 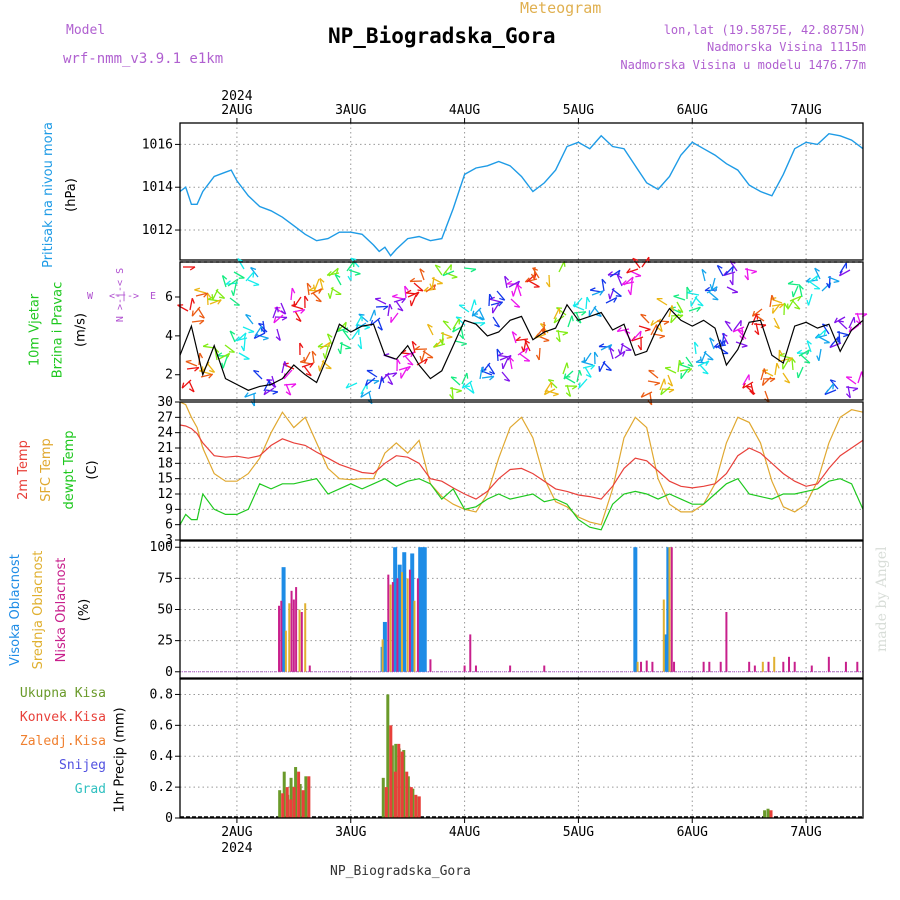 What do you see at coordinates (236, 110) in the screenshot?
I see `top-axis-tick-0: 2AUG` at bounding box center [236, 110].